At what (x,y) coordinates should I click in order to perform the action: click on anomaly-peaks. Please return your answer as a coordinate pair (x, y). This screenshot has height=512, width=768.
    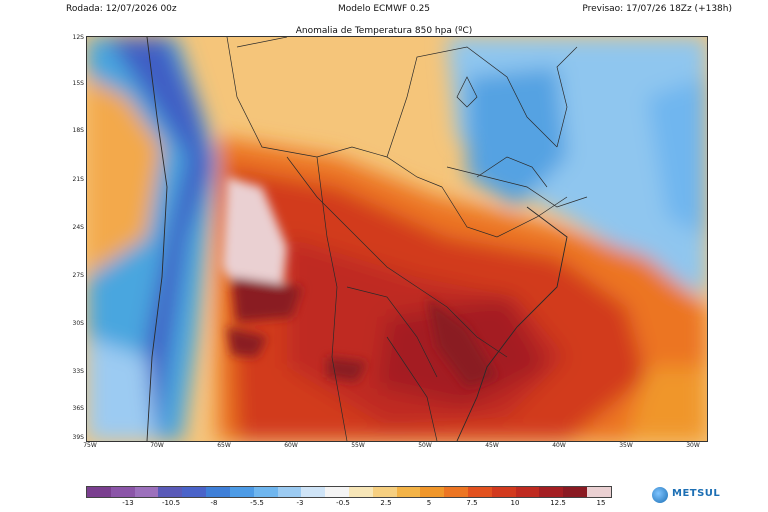
    Looking at the image, I should click on (359, 282).